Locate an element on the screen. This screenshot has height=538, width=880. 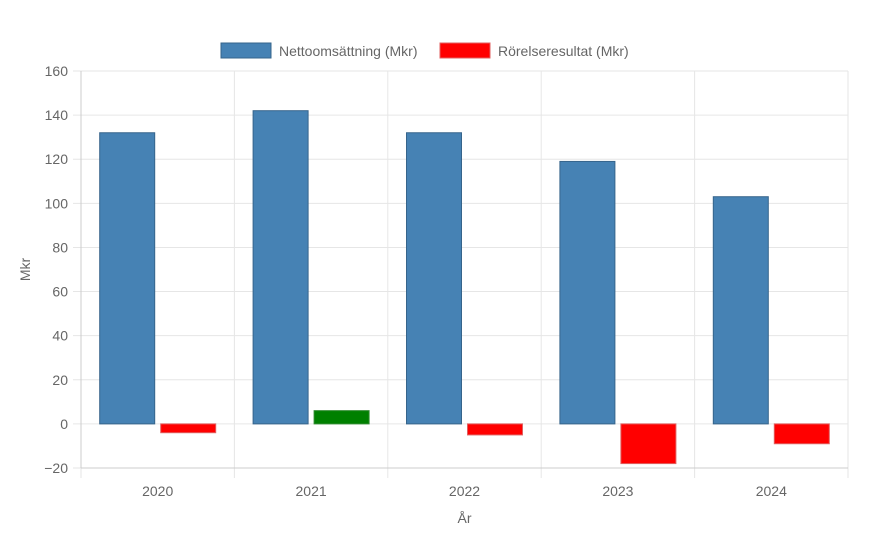
y-tick-label: −20 is located at coordinates (56, 468).